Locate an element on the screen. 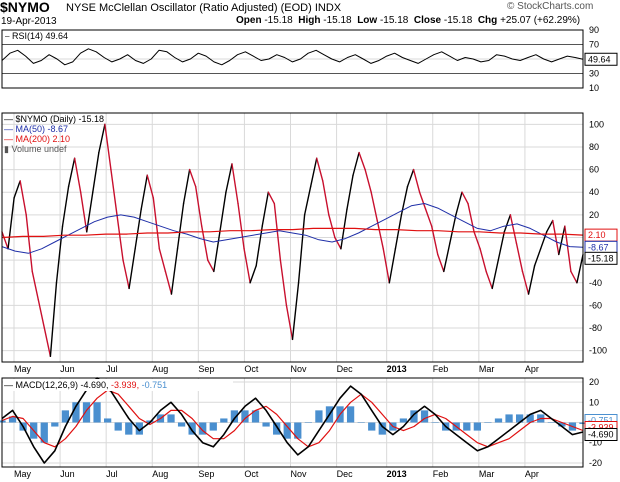 The width and height of the screenshot is (620, 482). macd-legend-part: — MACD(12,26,9) -4.690, is located at coordinates (57, 385).